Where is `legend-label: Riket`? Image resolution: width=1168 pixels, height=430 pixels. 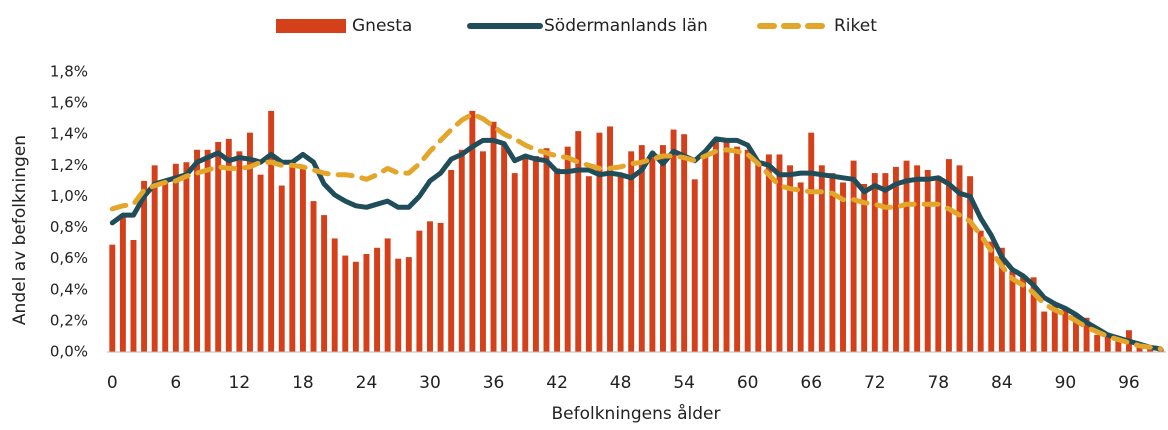 legend-label: Riket is located at coordinates (855, 26).